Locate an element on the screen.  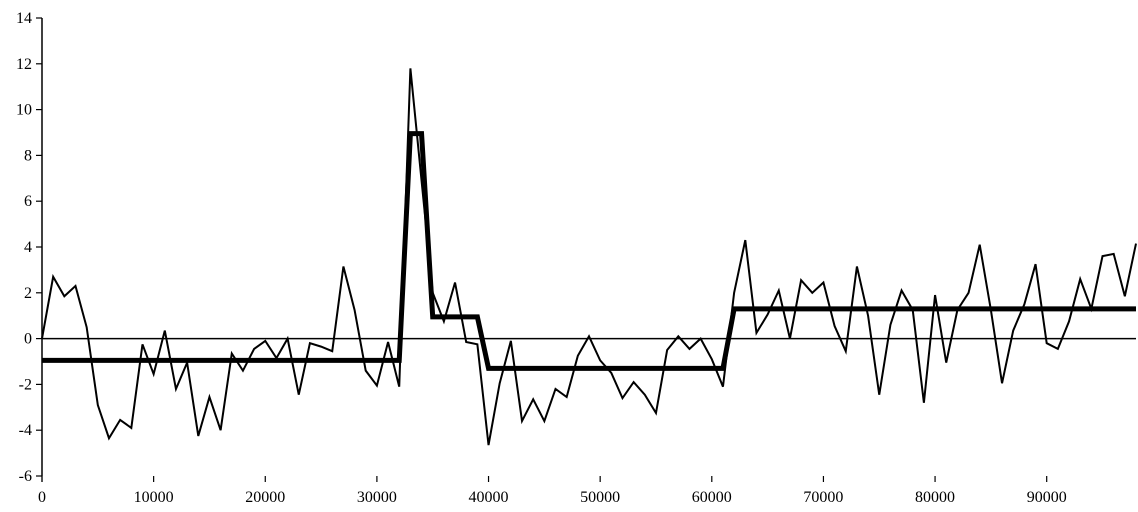
y-tick-label: 8 is located at coordinates (28, 155).